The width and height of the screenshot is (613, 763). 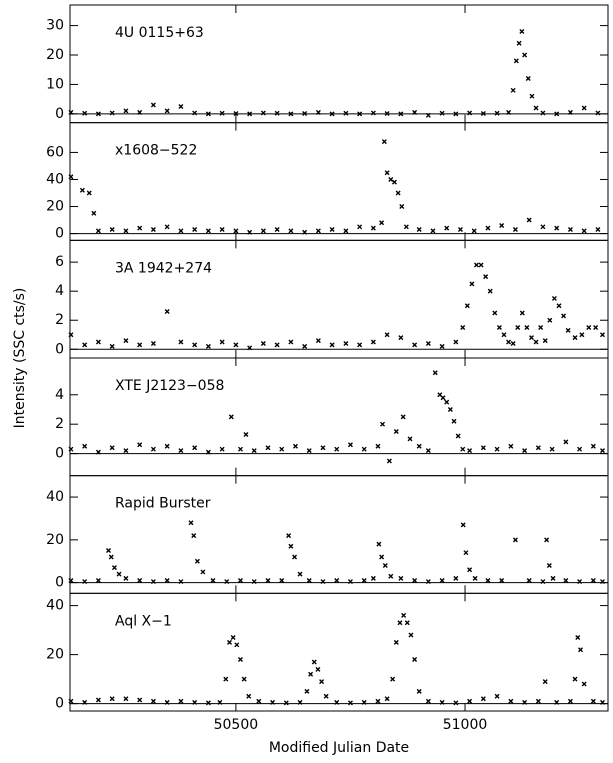 I want to click on y-tick-label: 10, so click(x=55, y=84).